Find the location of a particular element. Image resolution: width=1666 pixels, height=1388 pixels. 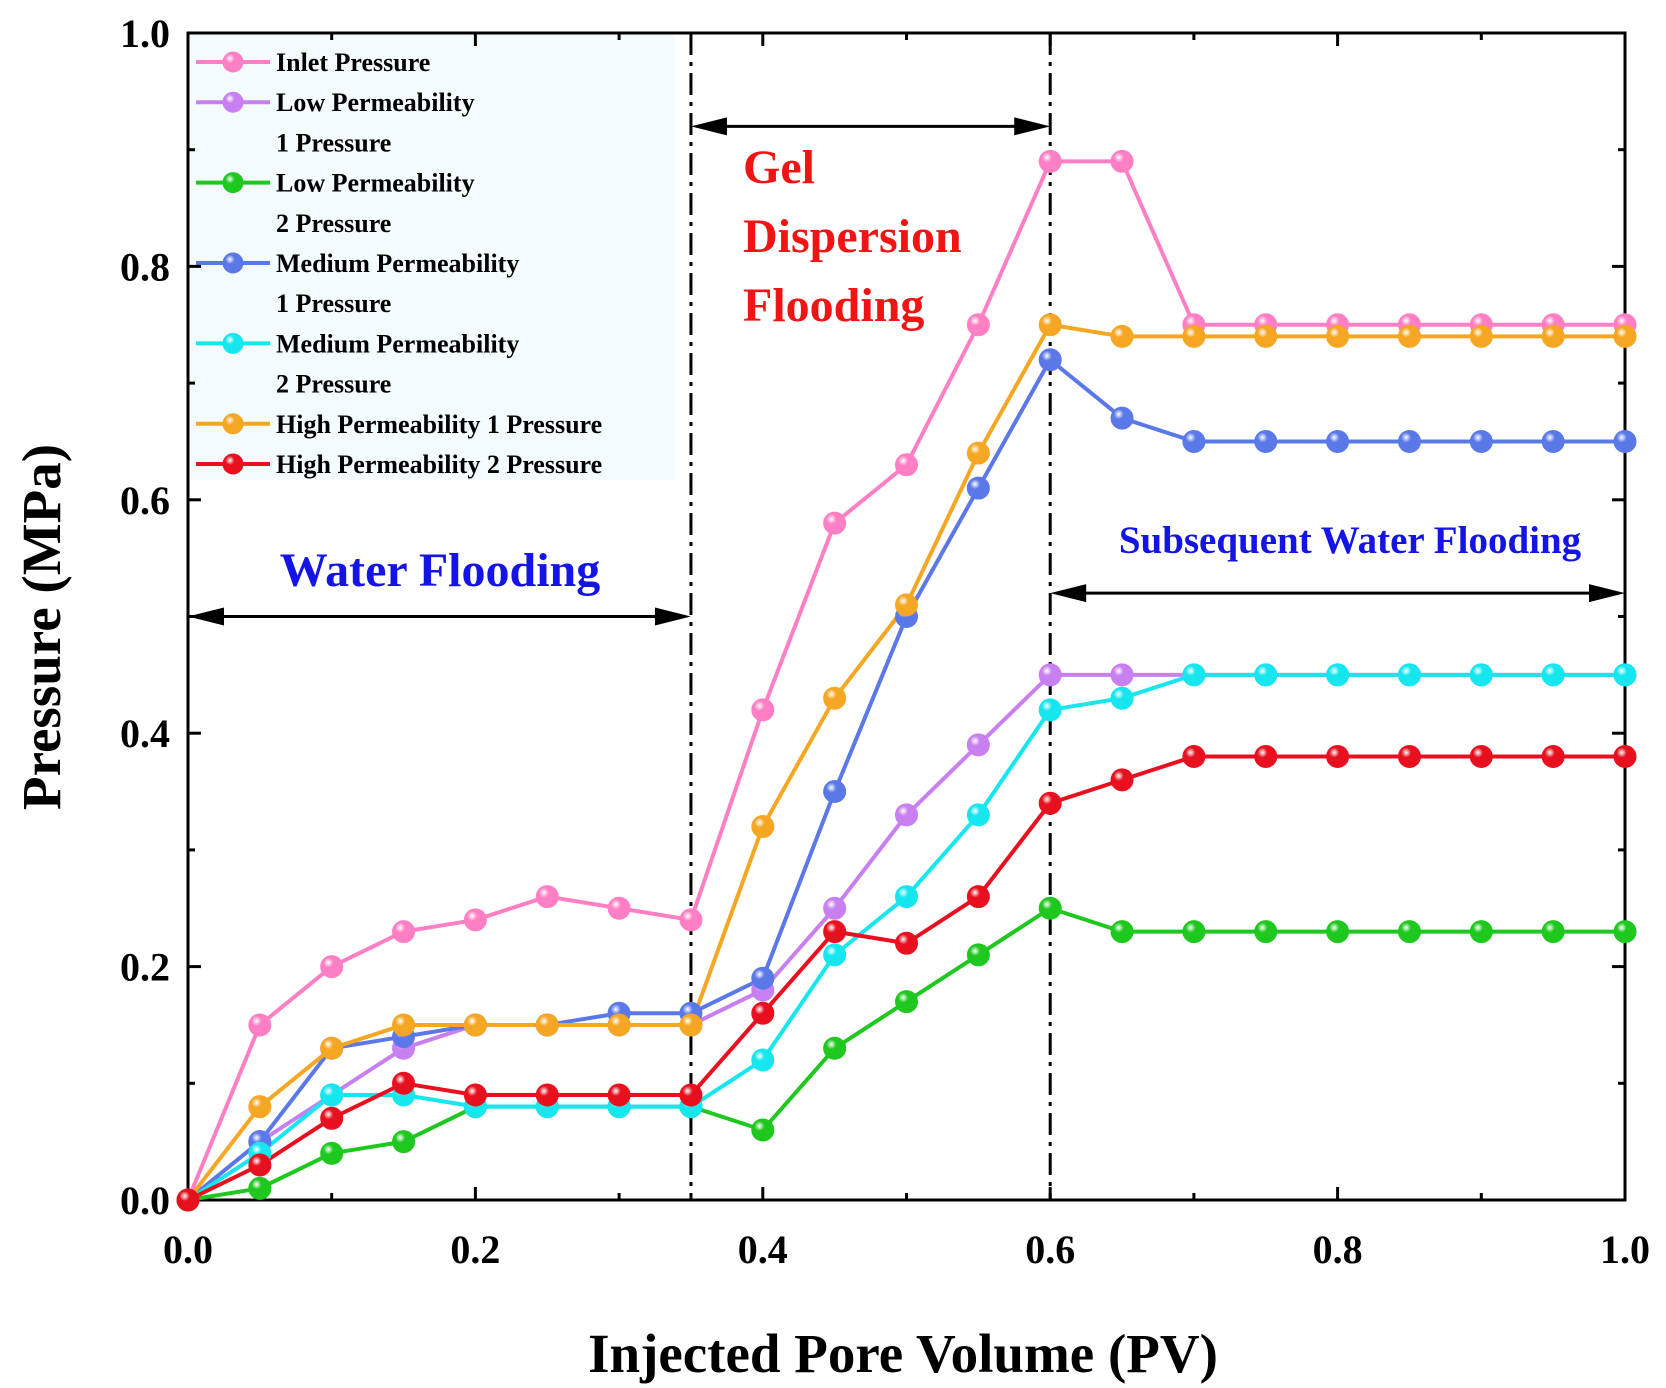

y-tick-label: 0.2 is located at coordinates (145, 967).